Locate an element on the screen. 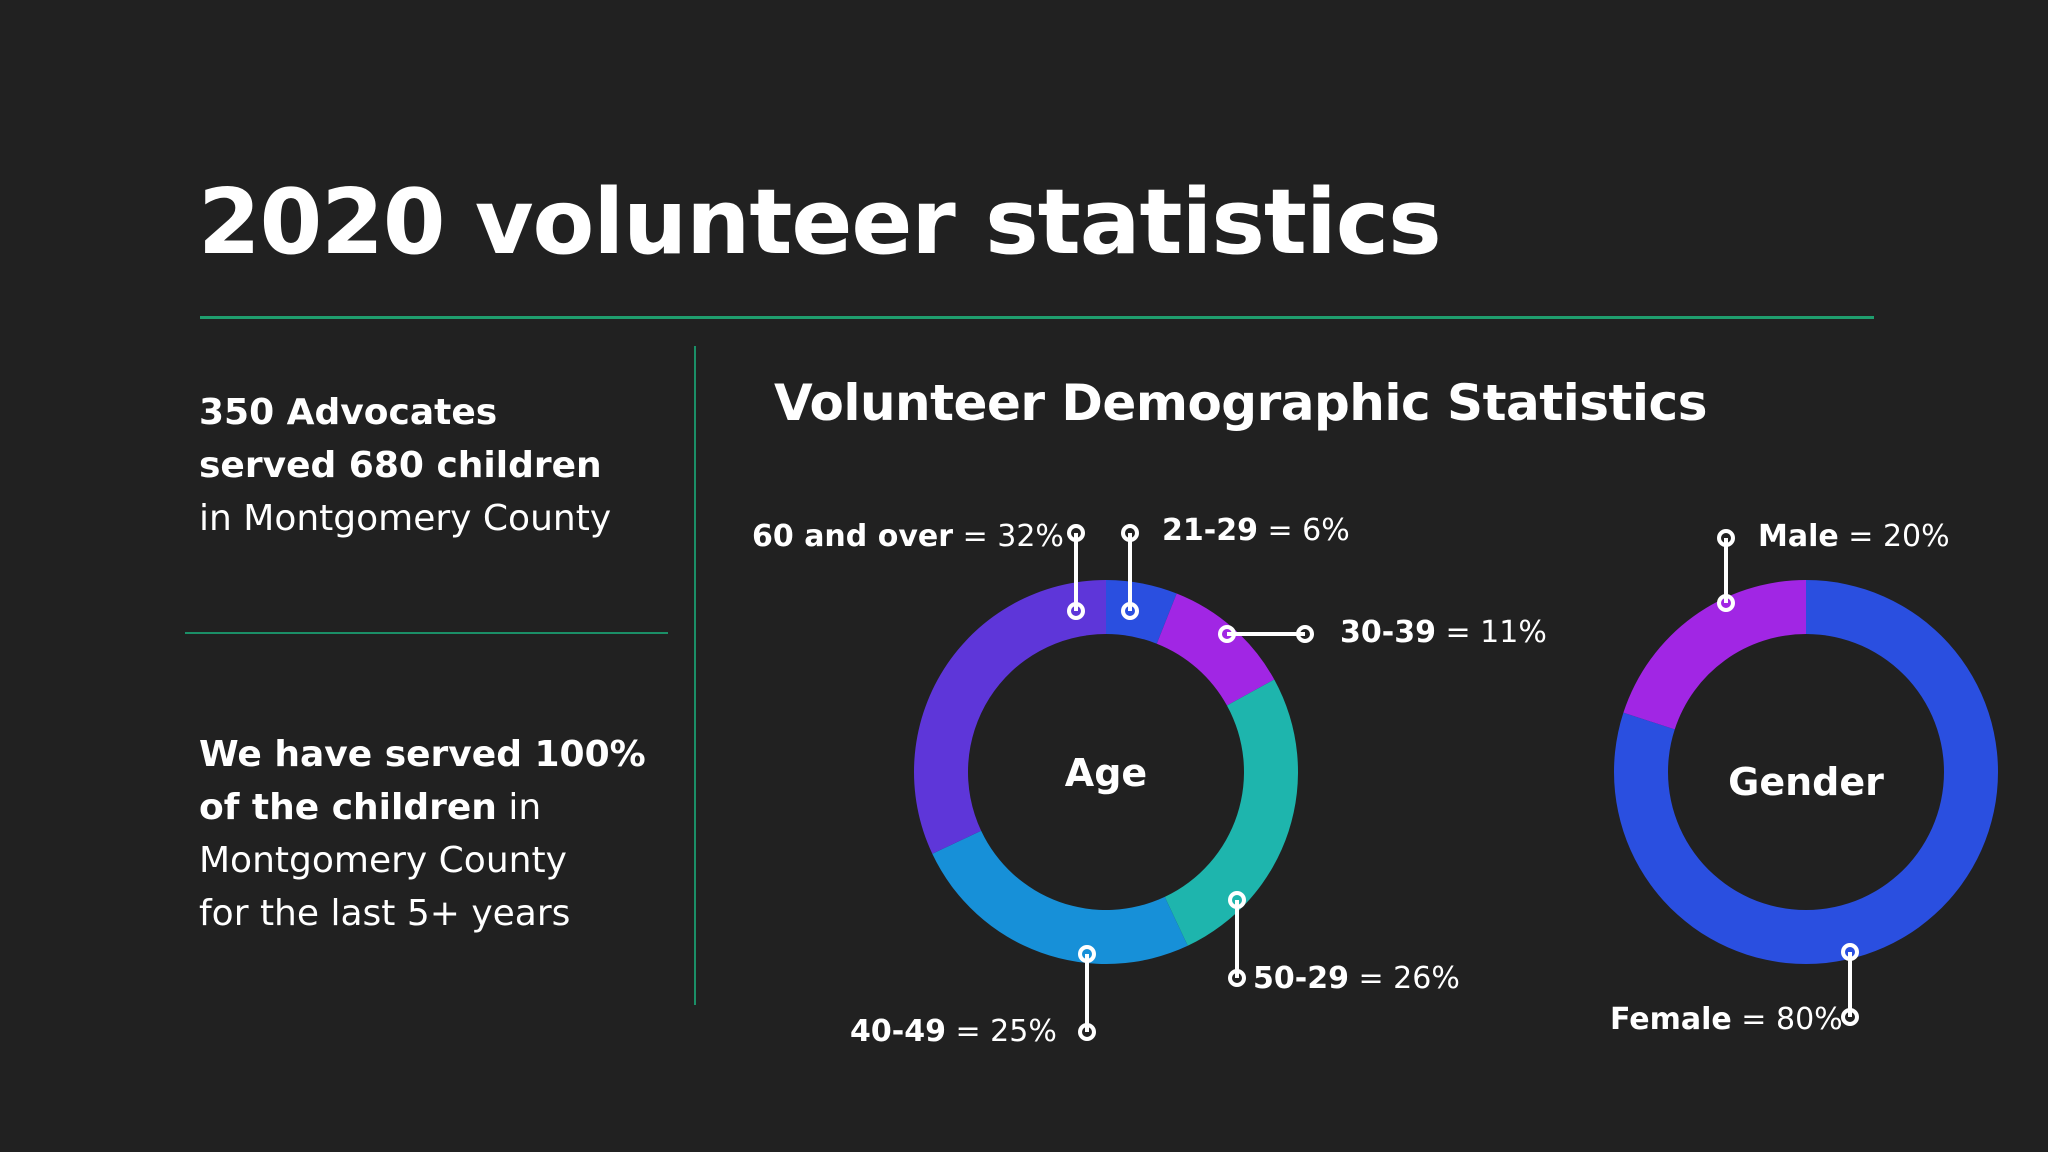  age-chart-center-label: Age is located at coordinates (1106, 773).